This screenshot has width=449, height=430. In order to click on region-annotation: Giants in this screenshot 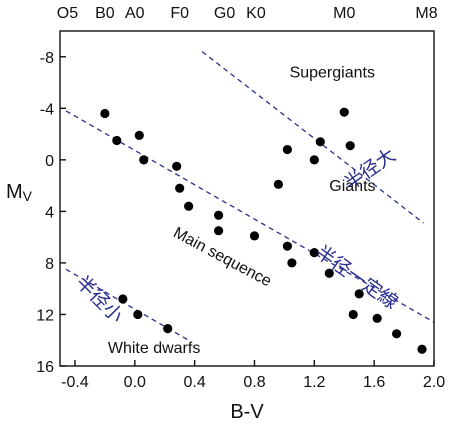, I will do `click(352, 186)`.